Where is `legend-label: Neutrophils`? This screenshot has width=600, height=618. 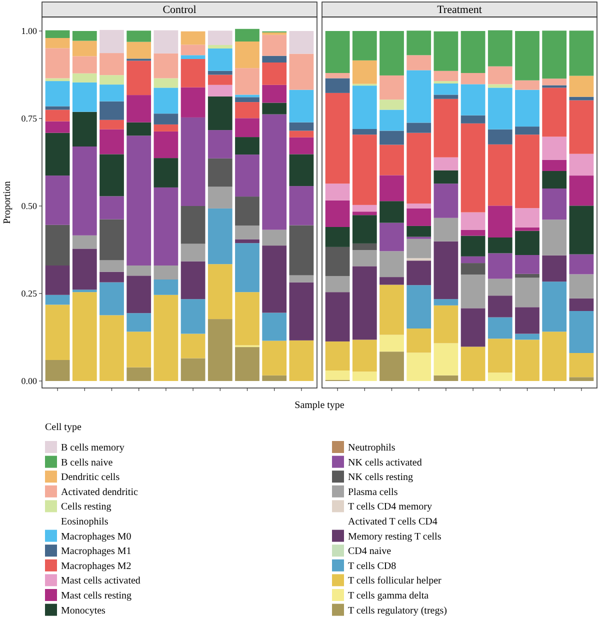
legend-label: Neutrophils is located at coordinates (372, 448).